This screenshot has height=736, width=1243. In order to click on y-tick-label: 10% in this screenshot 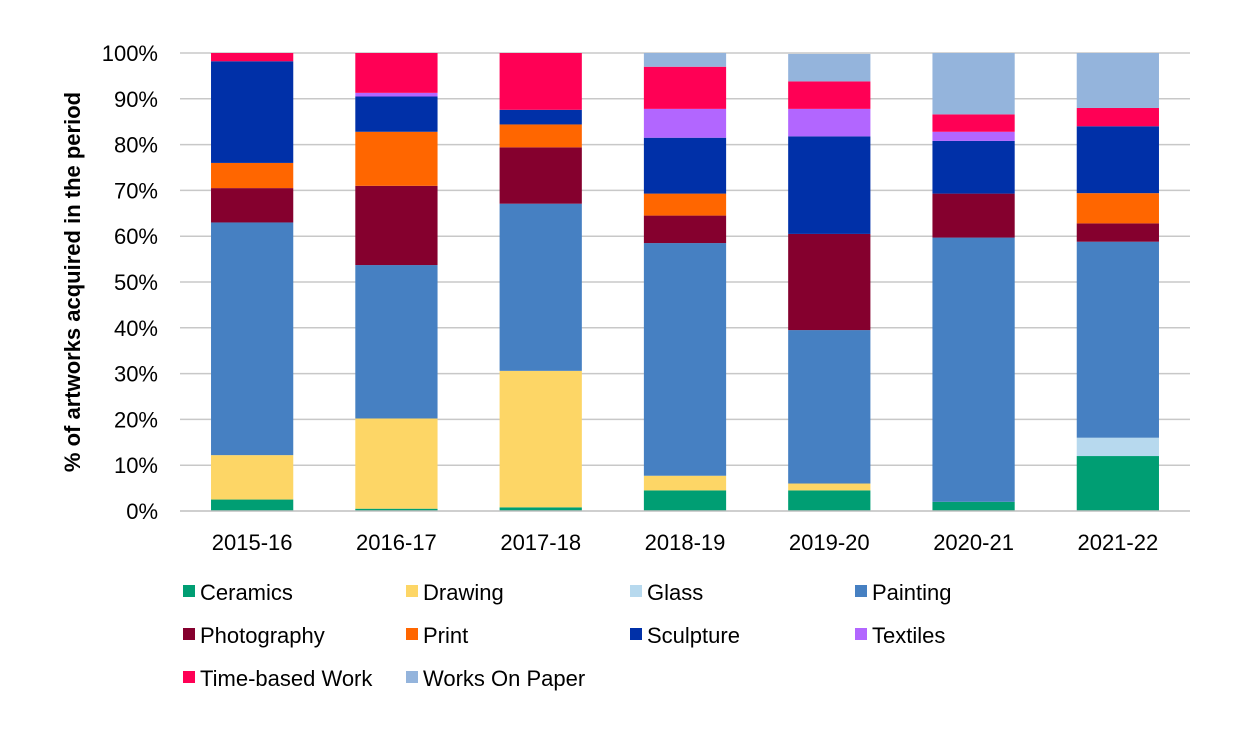, I will do `click(136, 465)`.